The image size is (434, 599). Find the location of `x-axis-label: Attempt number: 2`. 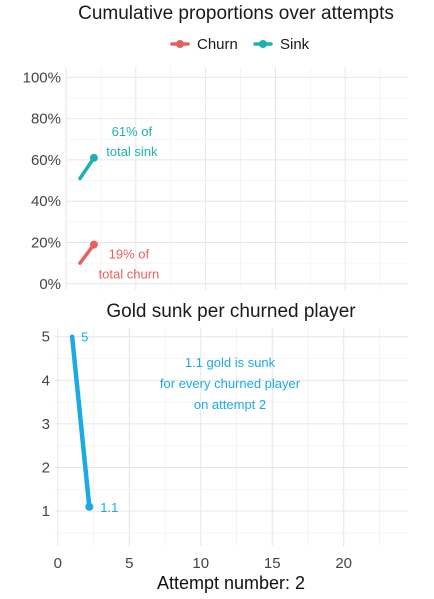

x-axis-label: Attempt number: 2 is located at coordinates (231, 583).